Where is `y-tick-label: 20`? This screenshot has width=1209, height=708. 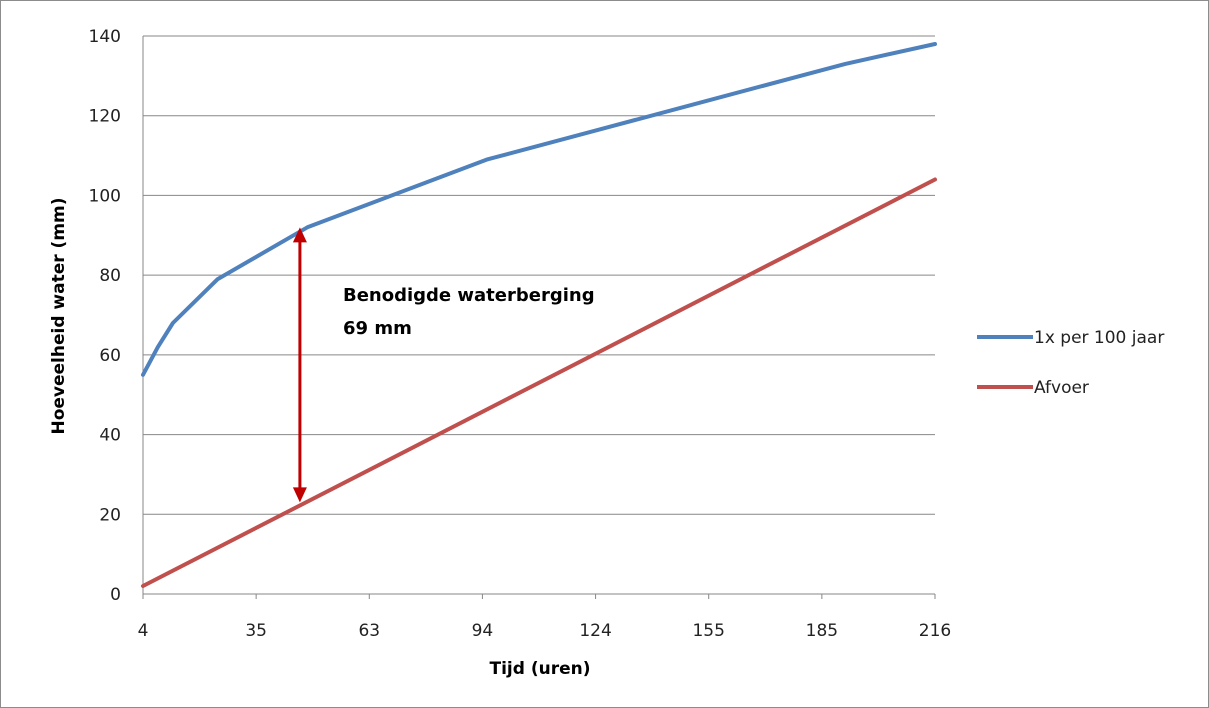 y-tick-label: 20 is located at coordinates (110, 515).